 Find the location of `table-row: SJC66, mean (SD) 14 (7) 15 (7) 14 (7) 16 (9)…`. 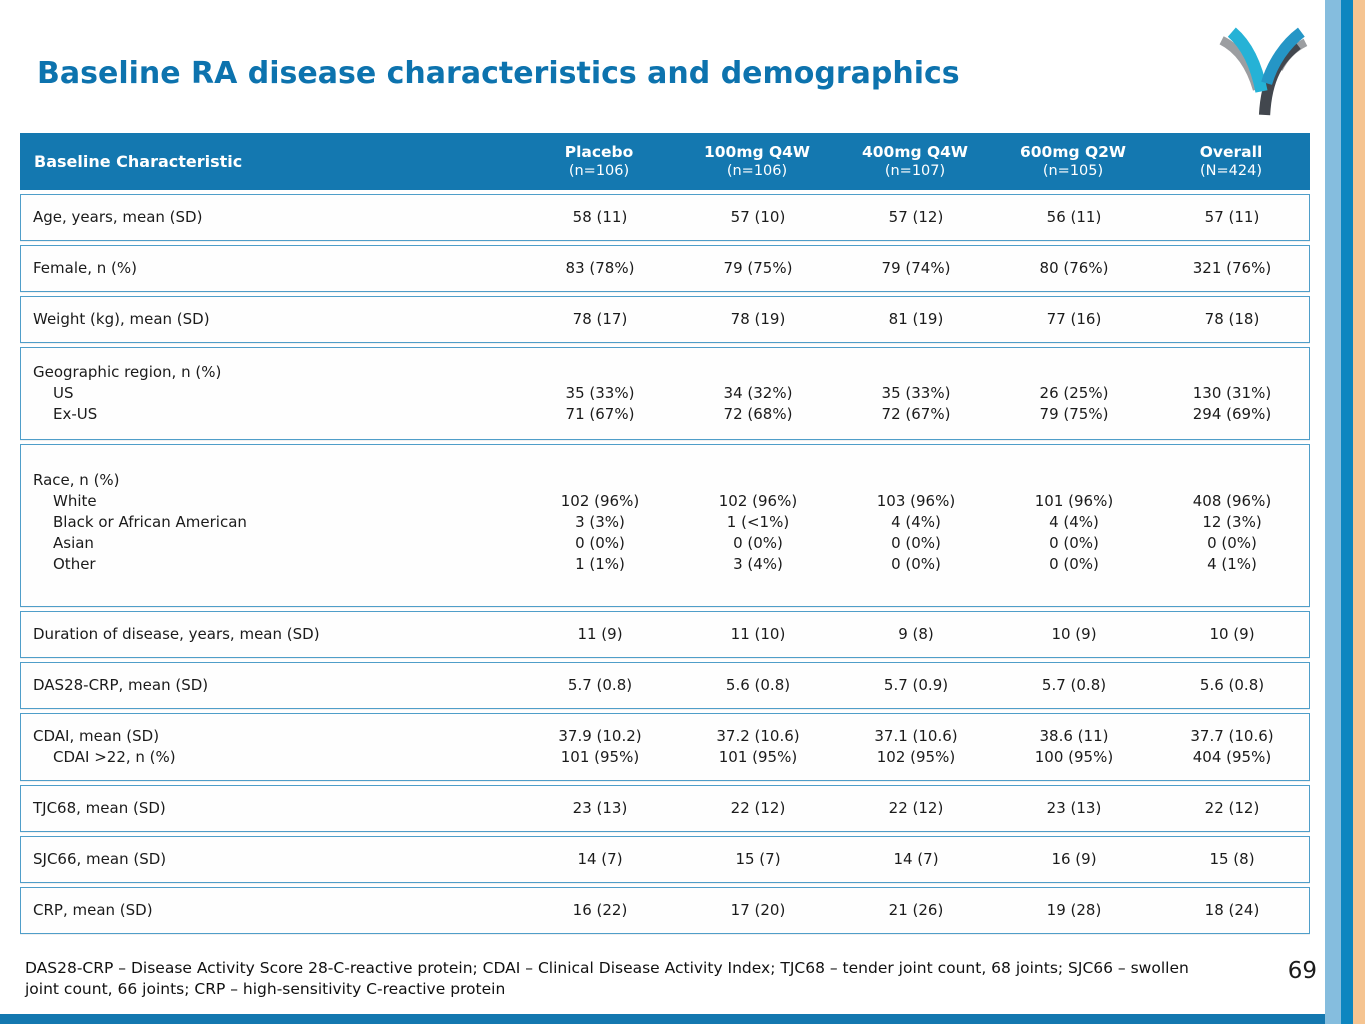

table-row: SJC66, mean (SD) 14 (7) 15 (7) 14 (7) 16 (9)… is located at coordinates (665, 859).